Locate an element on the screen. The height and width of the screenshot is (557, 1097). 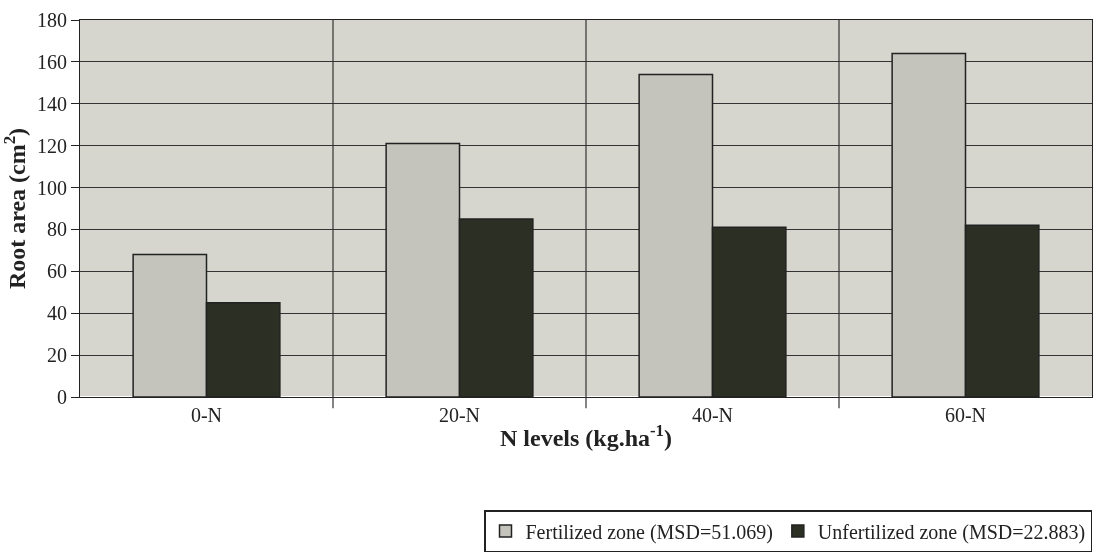
y-tick-label: 0 is located at coordinates (62, 397).